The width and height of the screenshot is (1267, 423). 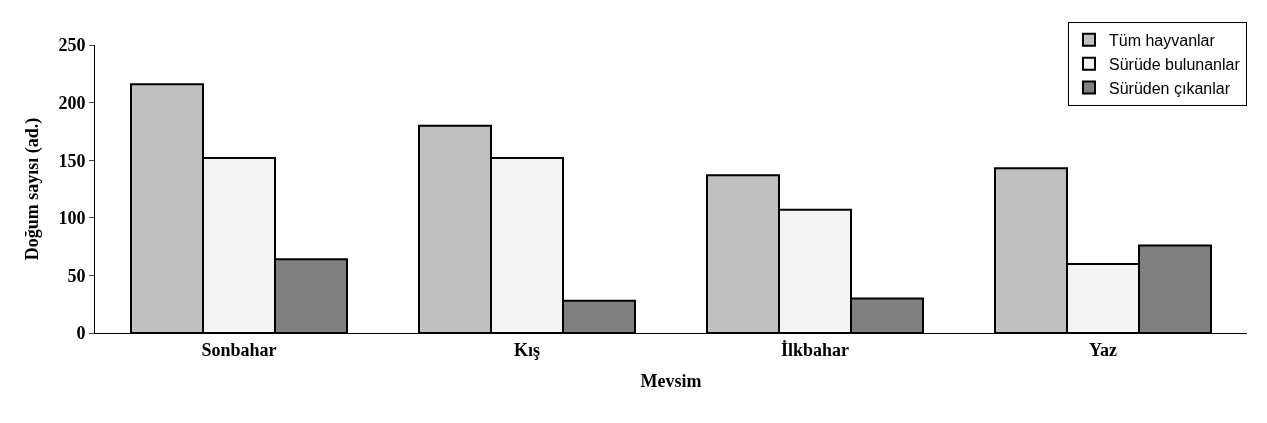 I want to click on legend-label: Sürüde bulunanlar, so click(x=1175, y=64).